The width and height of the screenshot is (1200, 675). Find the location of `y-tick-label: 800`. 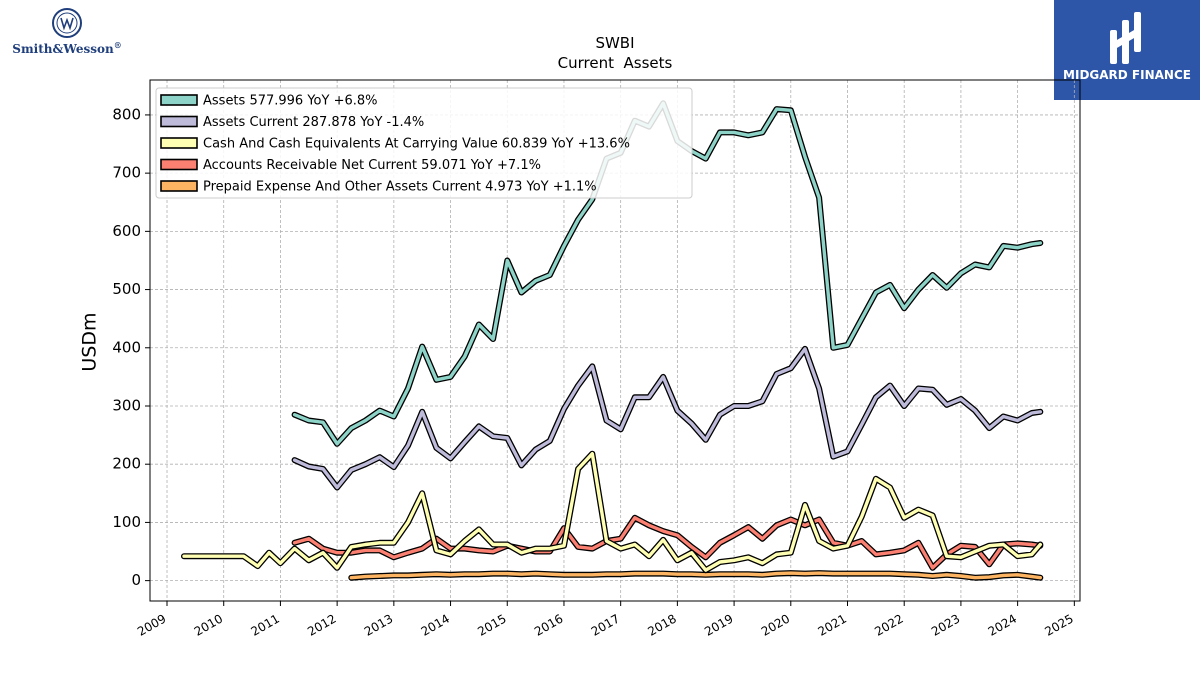

y-tick-label: 800 is located at coordinates (126, 114).